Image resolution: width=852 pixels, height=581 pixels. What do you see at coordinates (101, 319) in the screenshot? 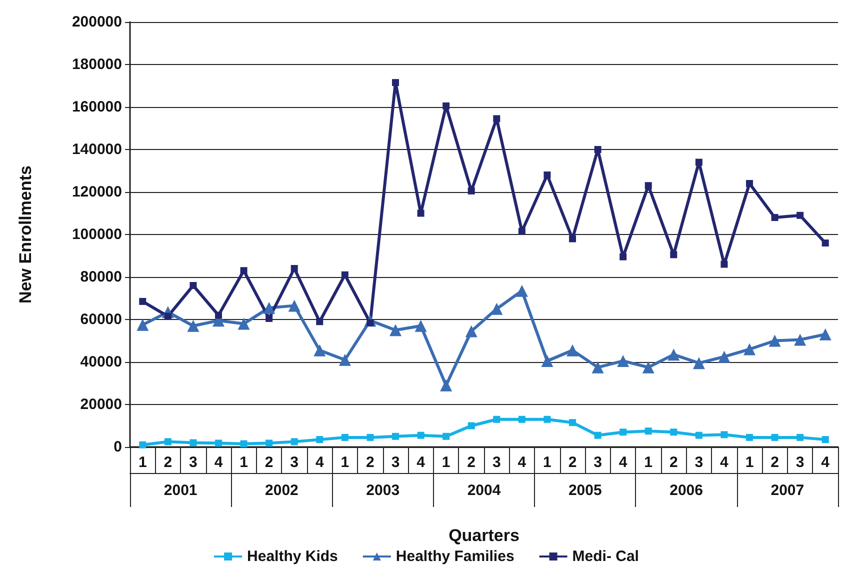
I see `y-tick-label: 60000` at bounding box center [101, 319].